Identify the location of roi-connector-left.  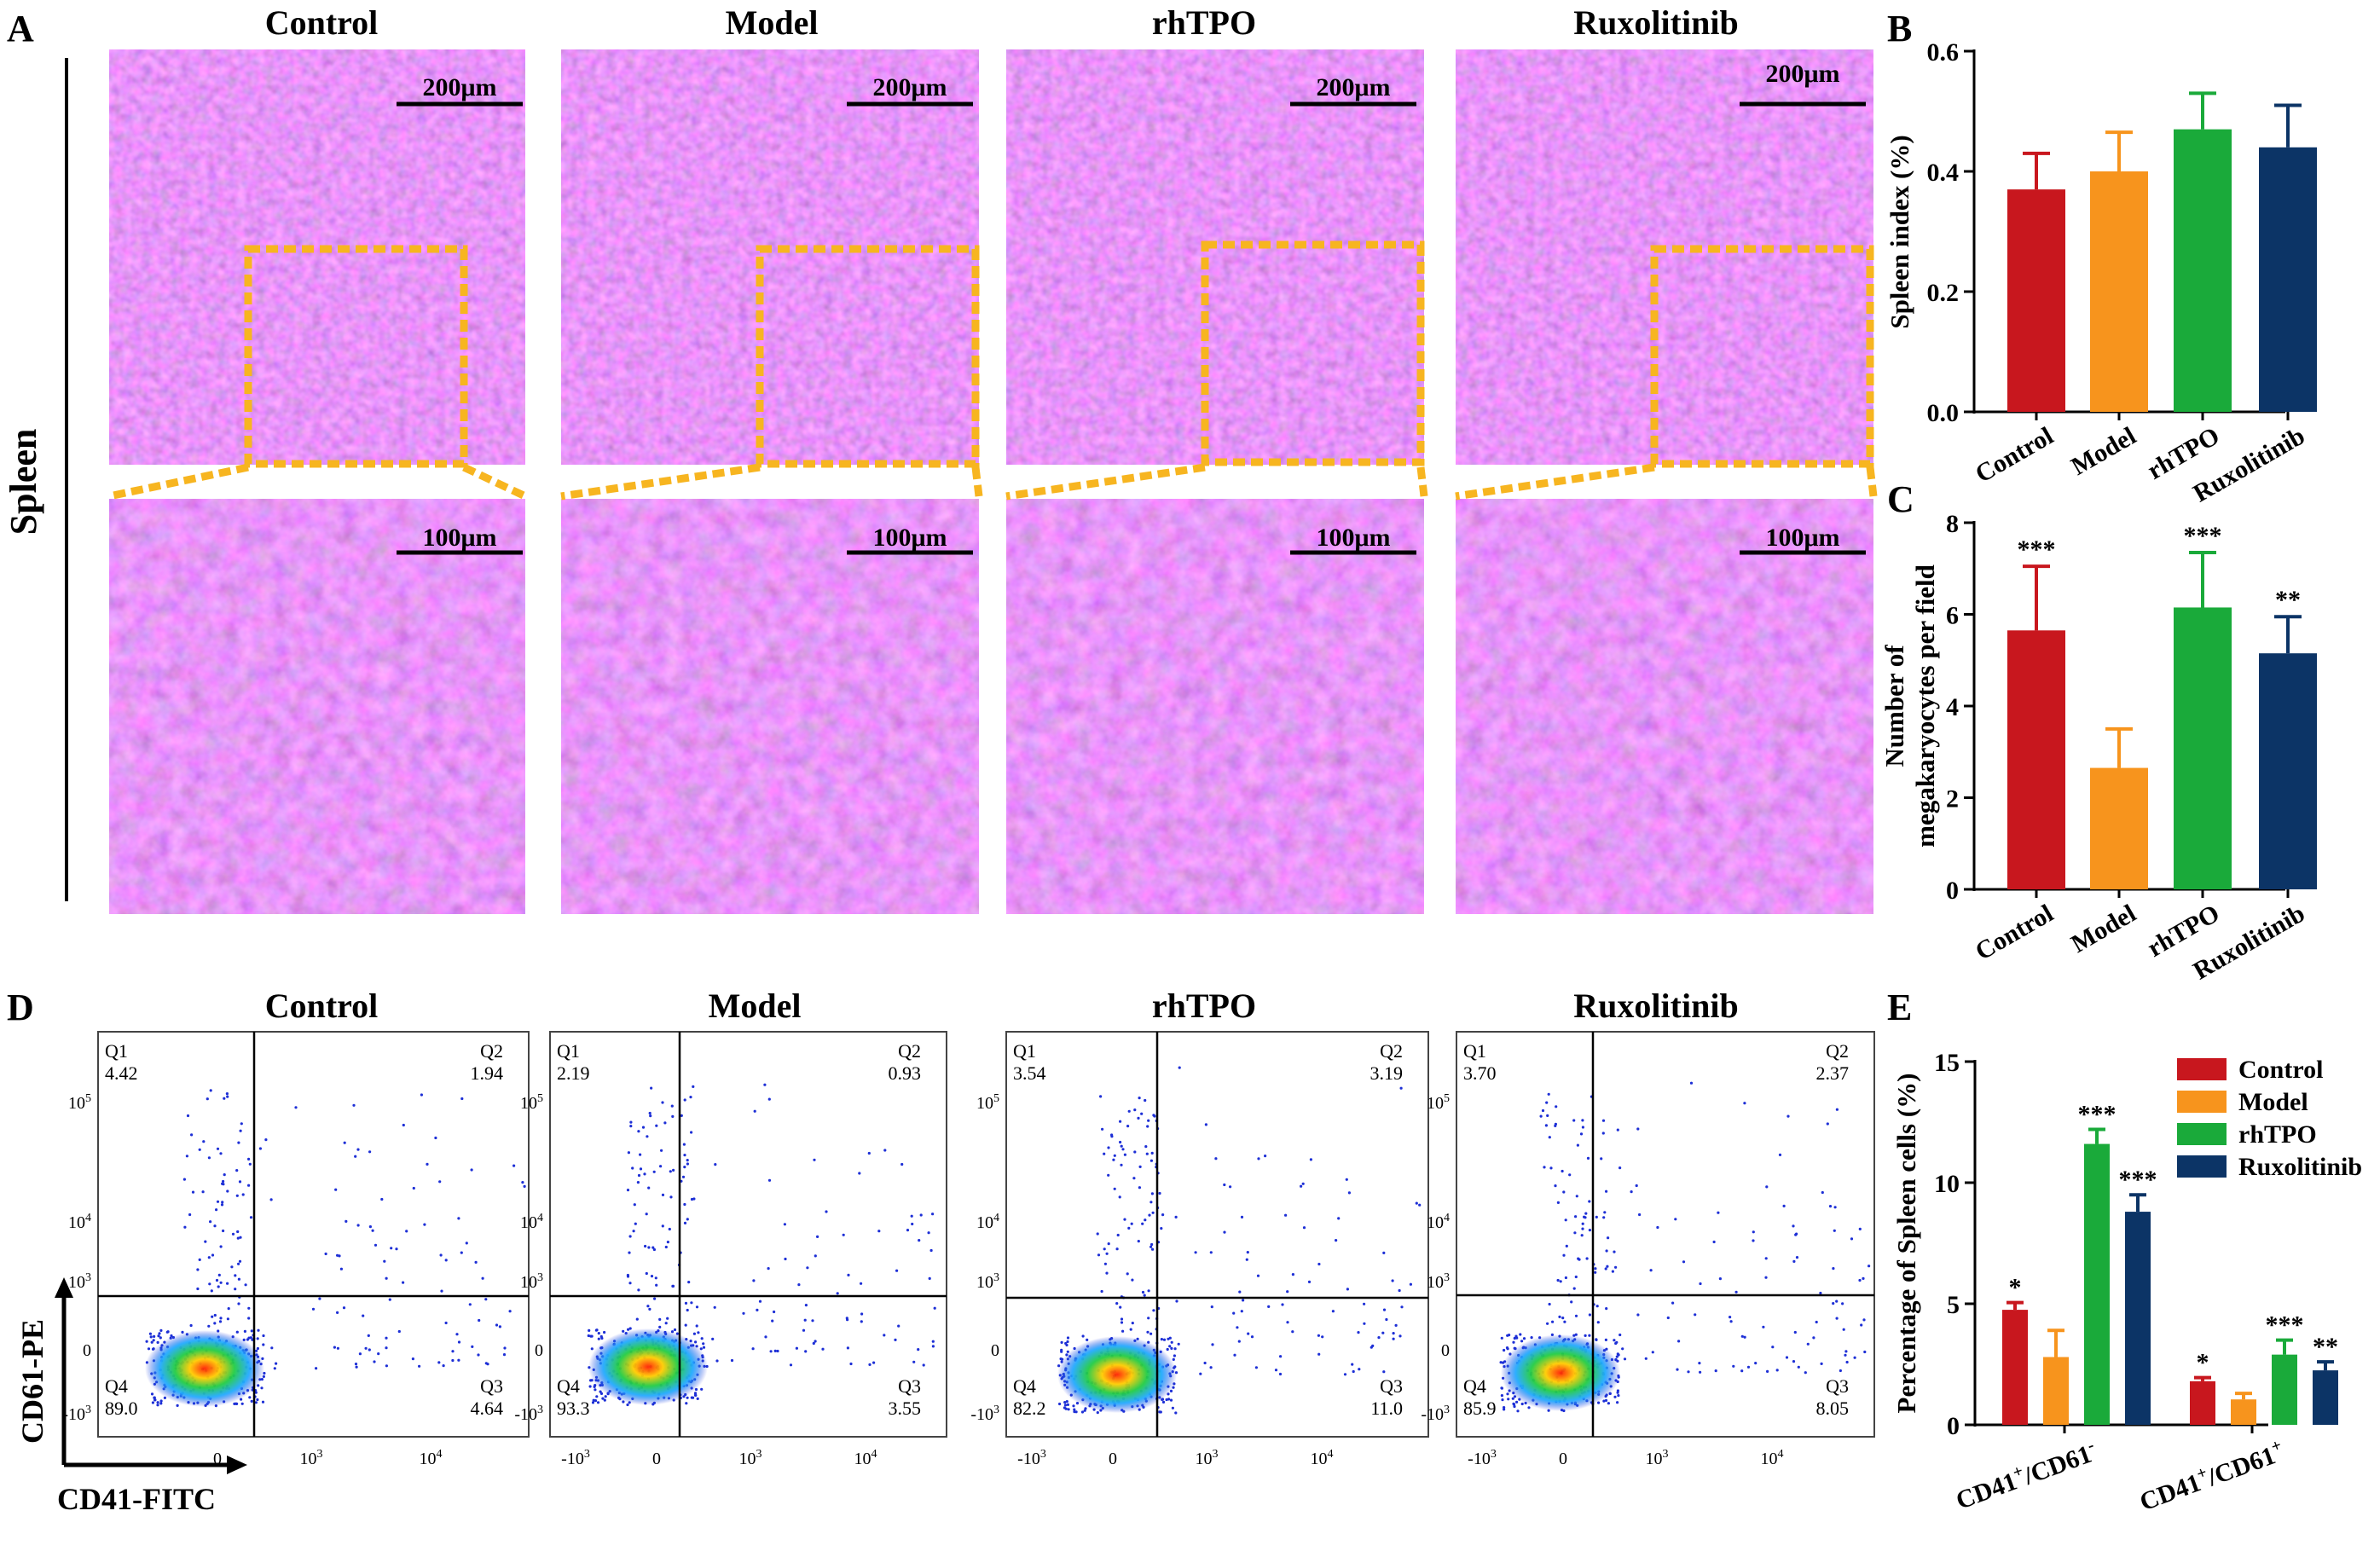
(178, 482).